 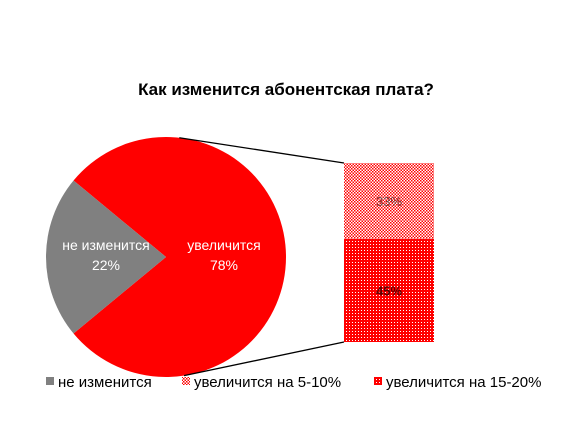 I want to click on legend-swatch-no-change, so click(x=50, y=381).